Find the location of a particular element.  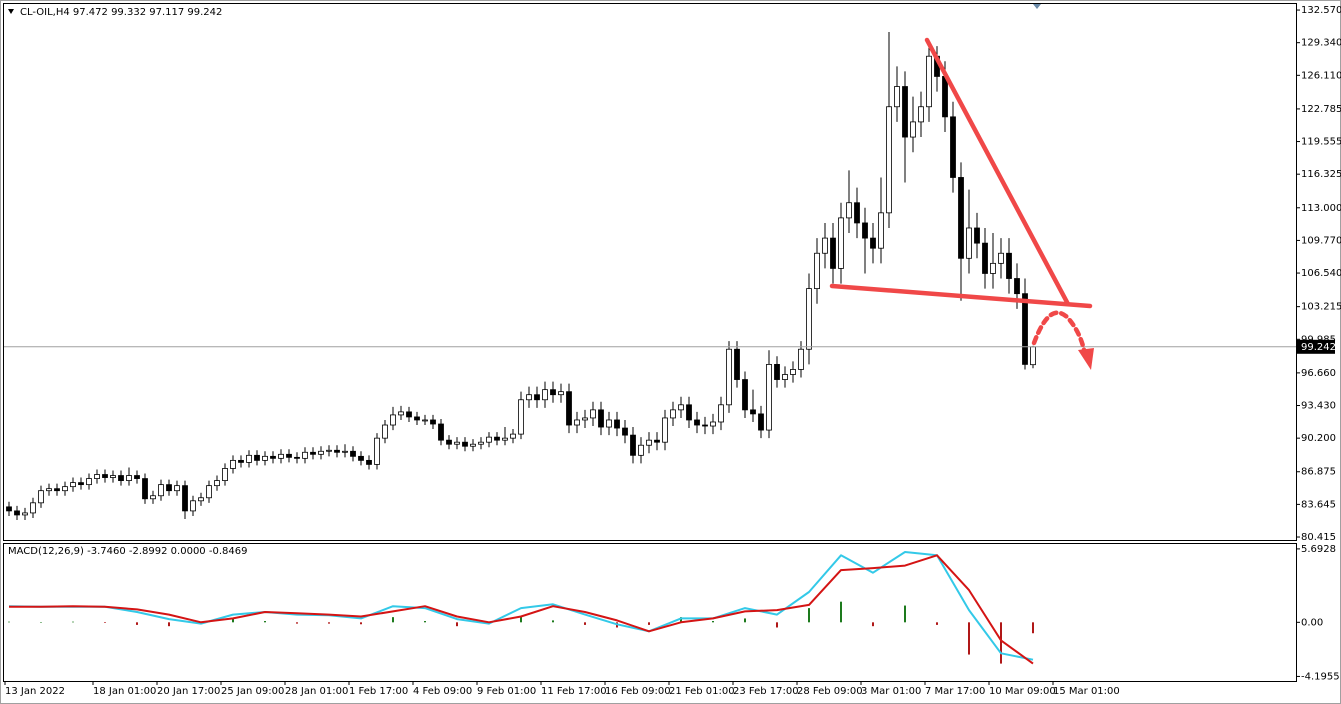

y-tick-label: 96.660 is located at coordinates (1318, 373).